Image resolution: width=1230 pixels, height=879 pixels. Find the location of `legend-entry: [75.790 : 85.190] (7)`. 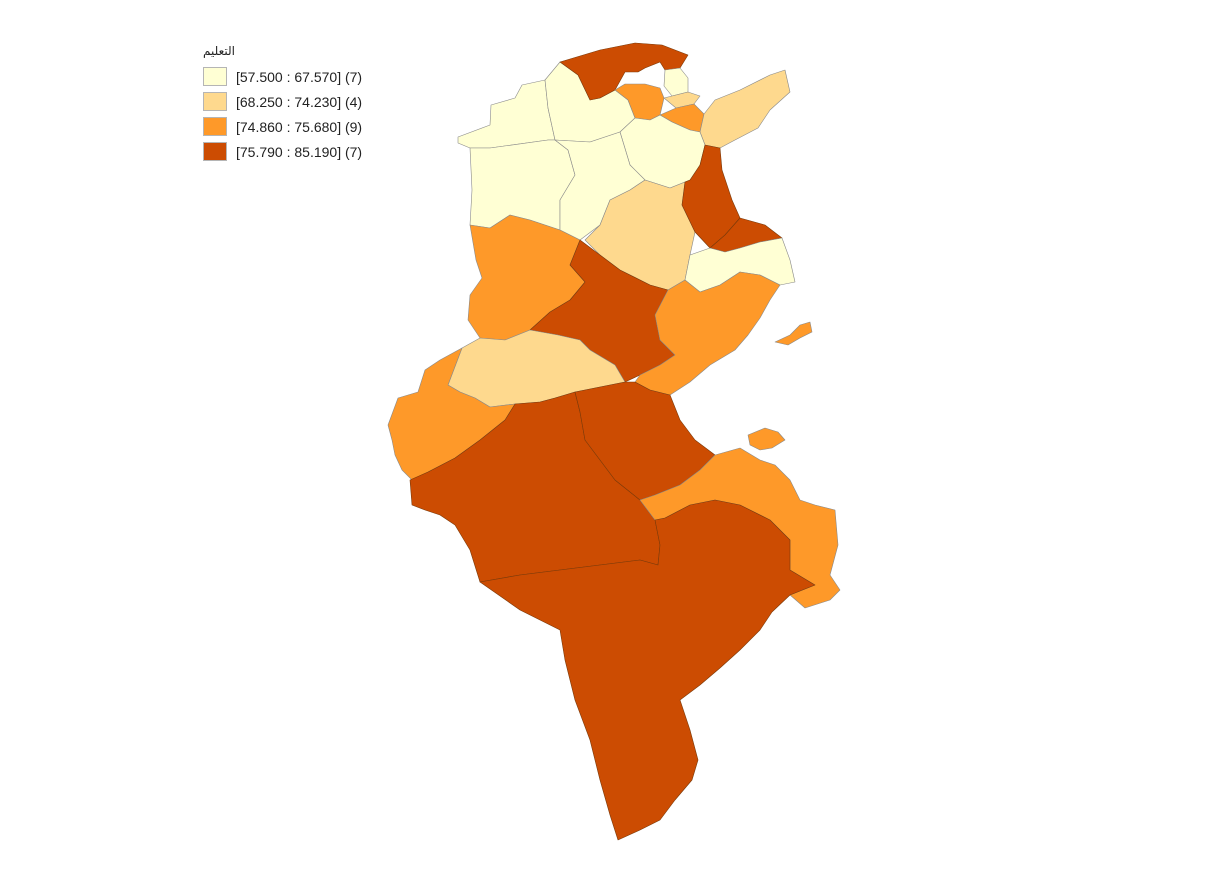

legend-entry: [75.790 : 85.190] (7) is located at coordinates (282, 151).